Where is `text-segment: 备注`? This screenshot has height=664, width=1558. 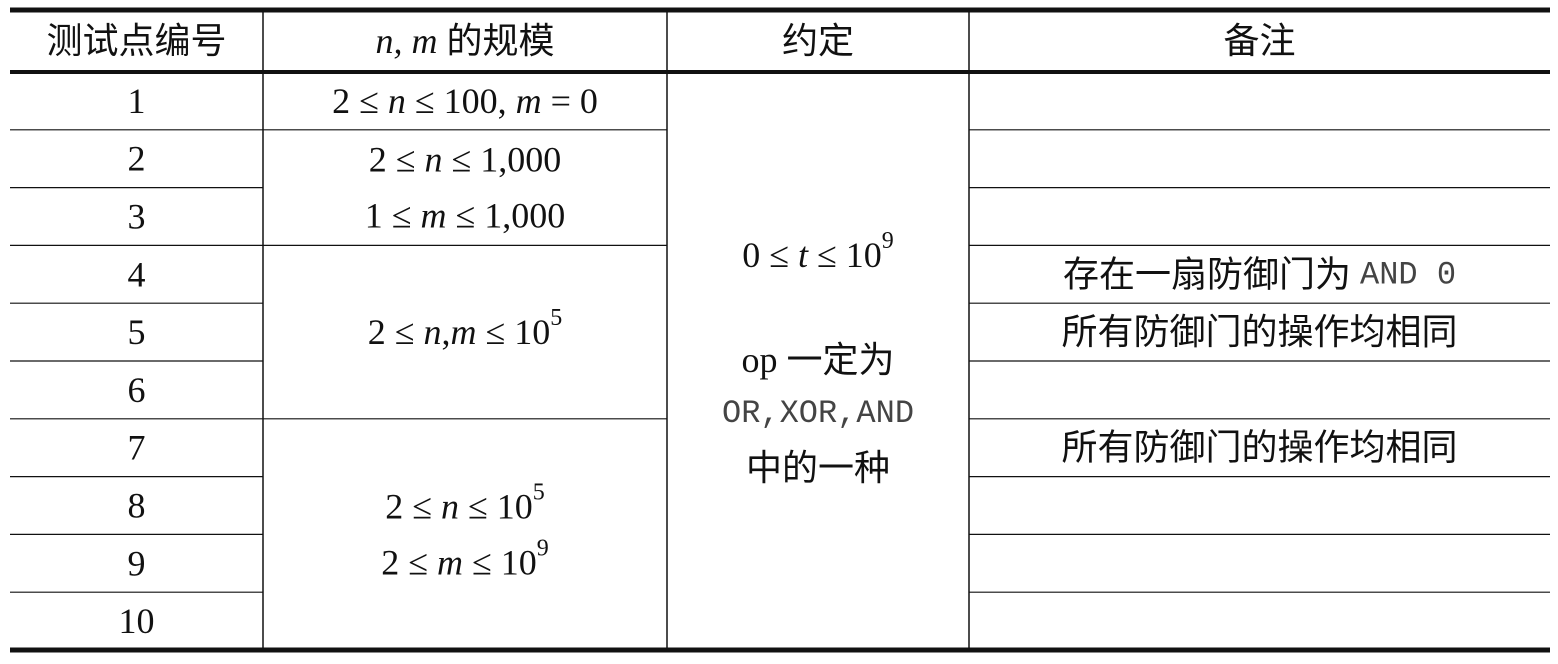 text-segment: 备注 is located at coordinates (1259, 41).